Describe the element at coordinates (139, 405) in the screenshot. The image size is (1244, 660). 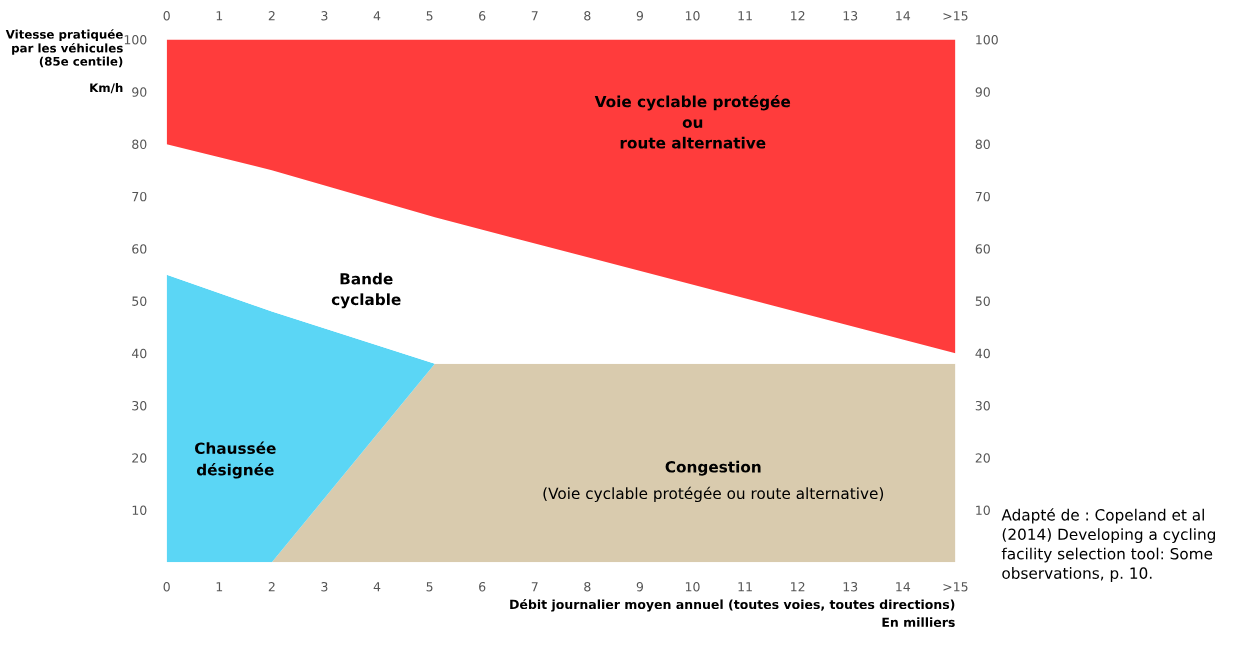
I see `y-tick-label: 30` at that location.